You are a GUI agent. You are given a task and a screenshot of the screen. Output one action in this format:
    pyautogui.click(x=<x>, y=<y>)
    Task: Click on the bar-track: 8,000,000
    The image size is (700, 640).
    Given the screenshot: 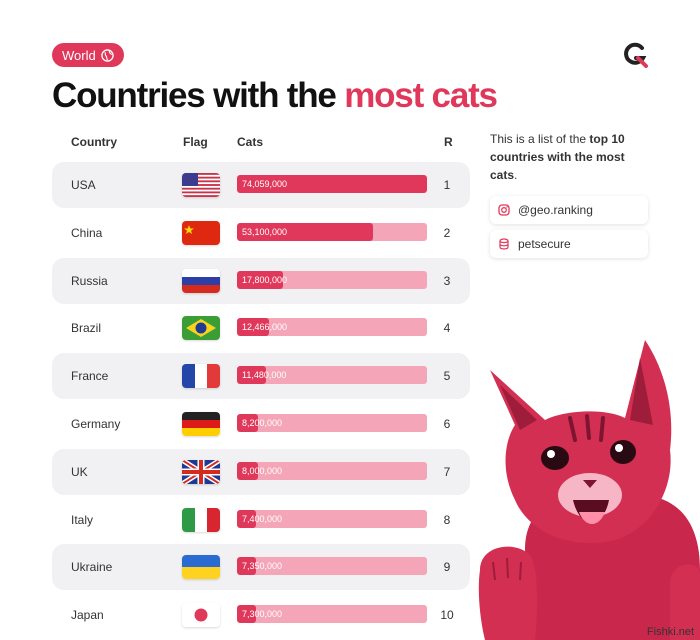 What is the action you would take?
    pyautogui.click(x=332, y=470)
    